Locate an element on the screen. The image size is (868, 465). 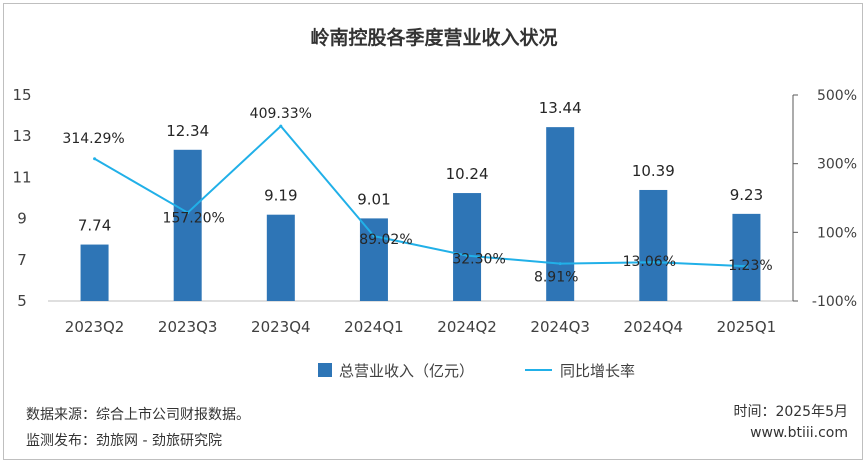
y-right-tick-label: 500% is located at coordinates (837, 96).